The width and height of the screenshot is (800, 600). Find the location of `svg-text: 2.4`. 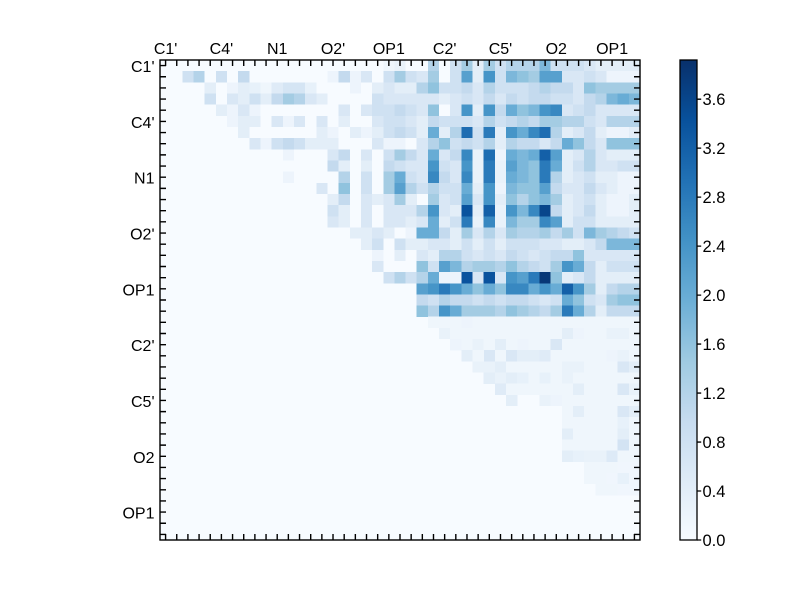

svg-text: 2.4 is located at coordinates (714, 247).